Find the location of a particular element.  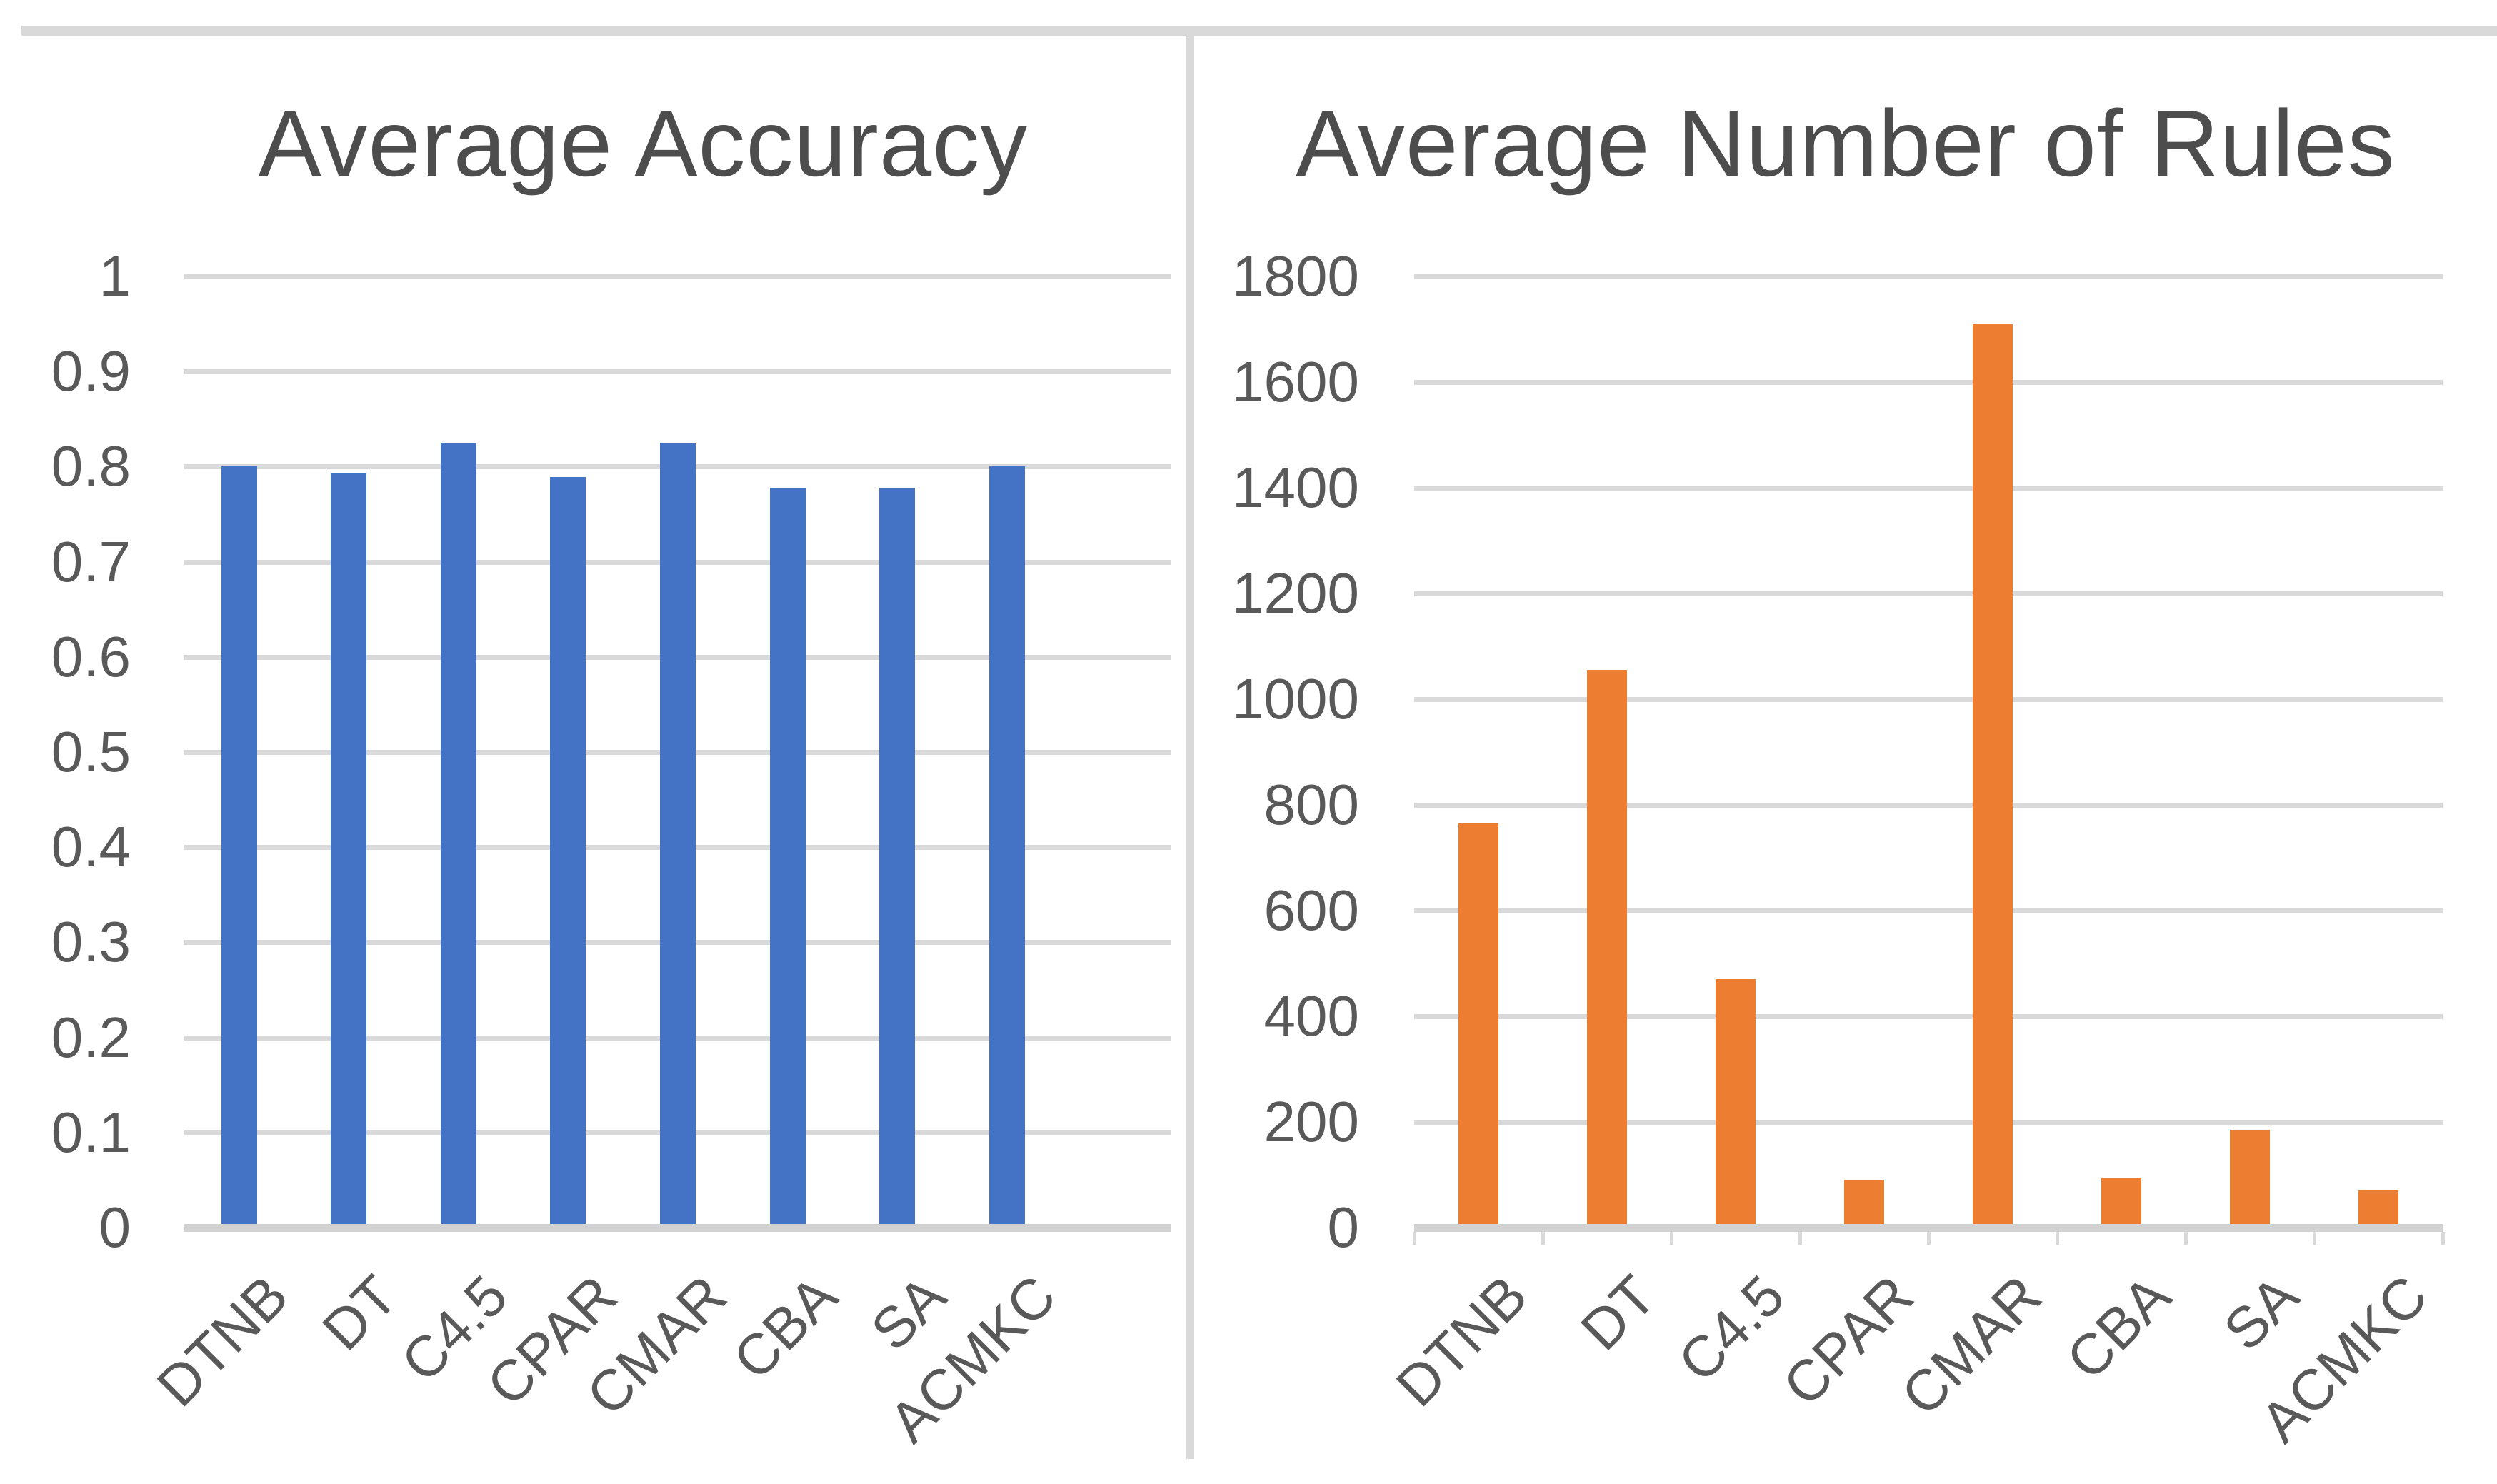

y-tick-label: 1000 is located at coordinates (1295, 699).